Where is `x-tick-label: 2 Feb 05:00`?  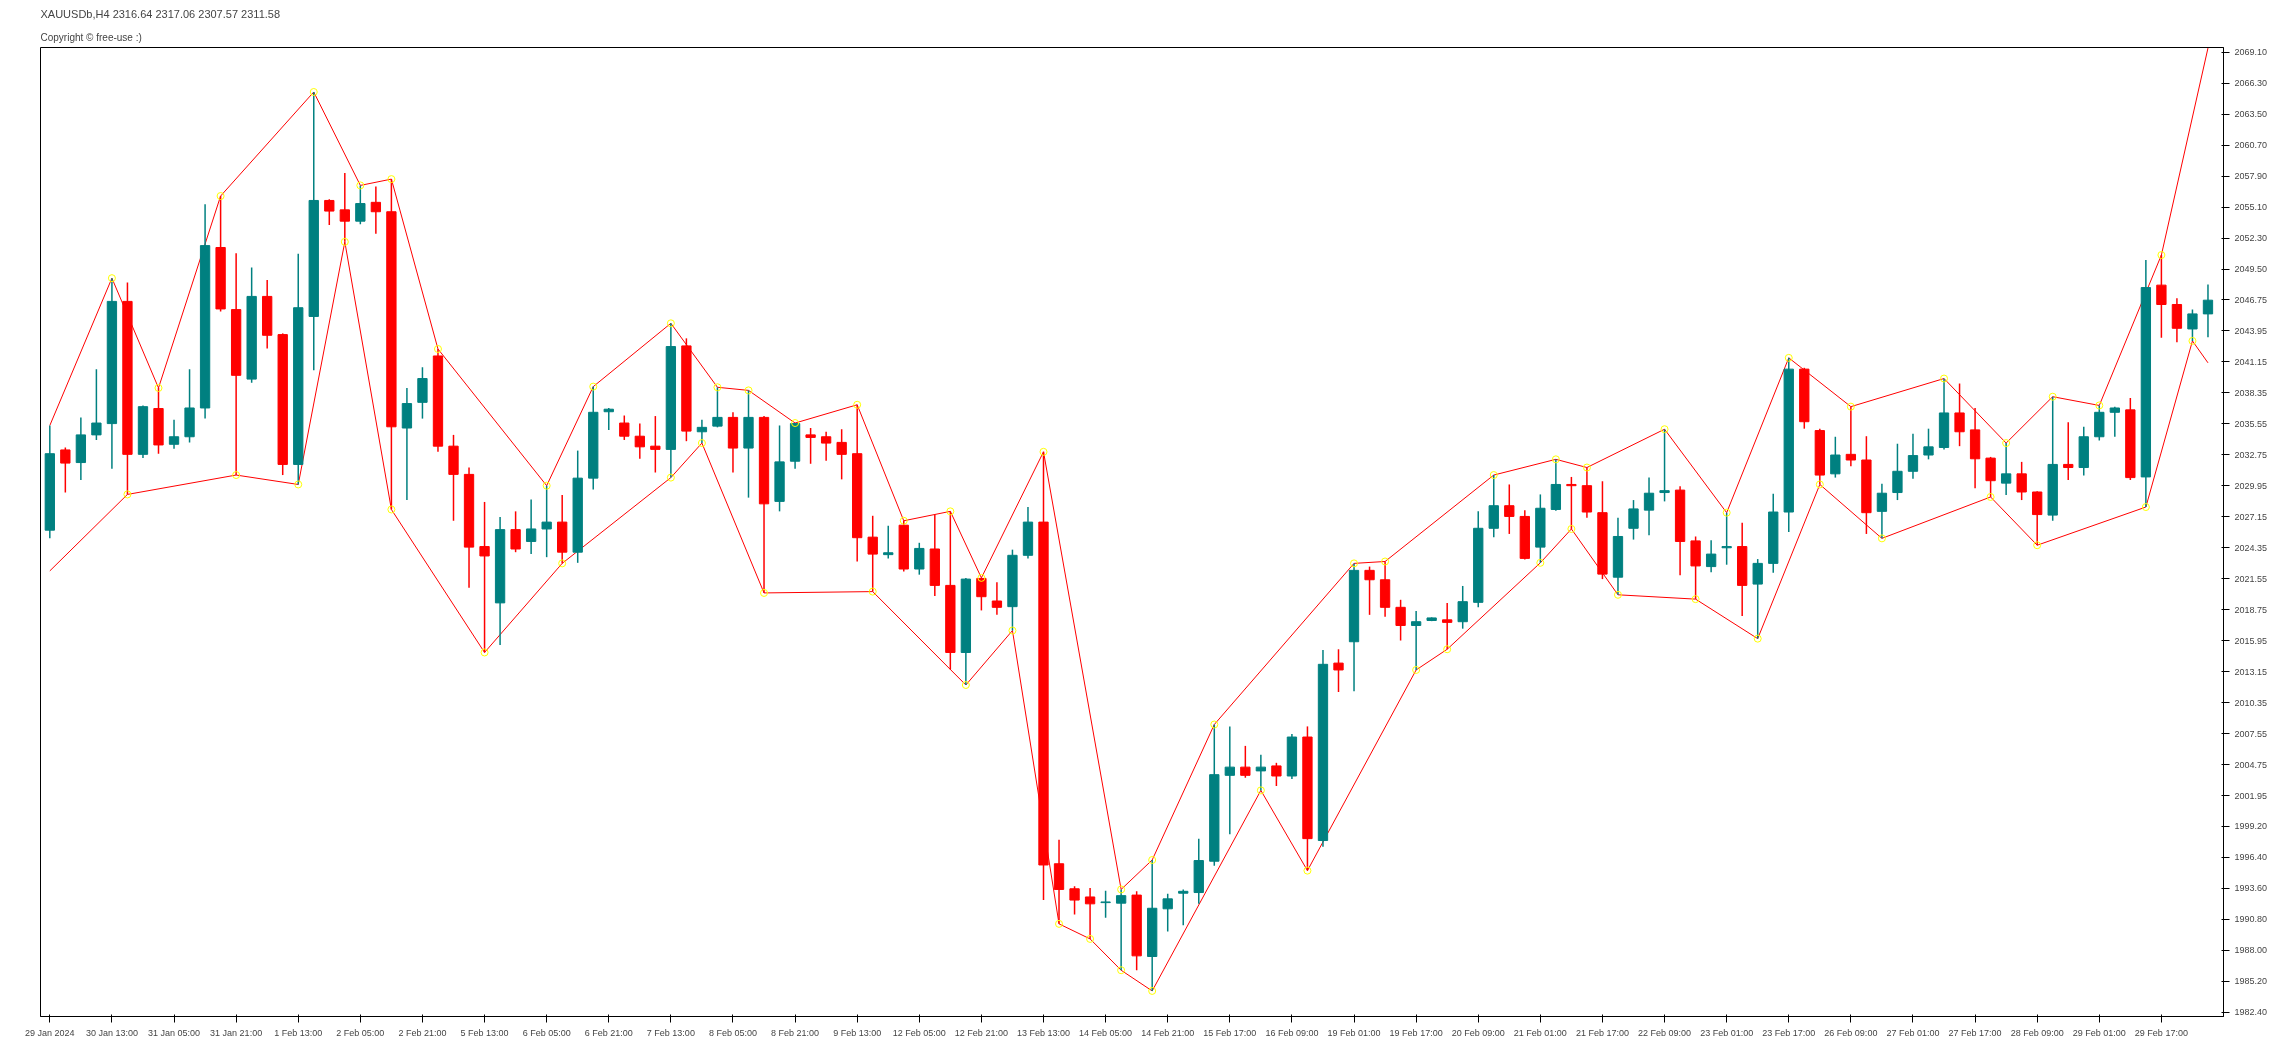
x-tick-label: 2 Feb 05:00 is located at coordinates (360, 1032).